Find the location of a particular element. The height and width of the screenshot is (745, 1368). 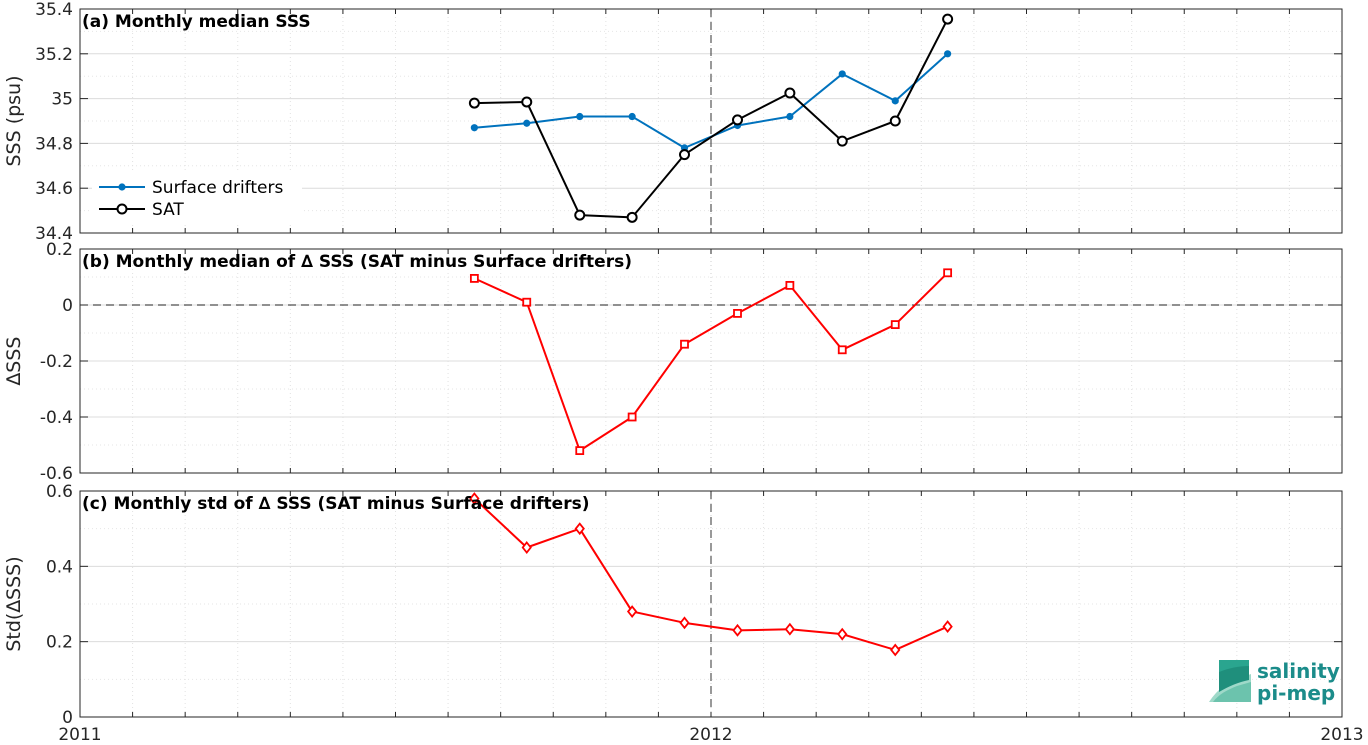

y-tick-label: 35.4 is located at coordinates (54, 10).